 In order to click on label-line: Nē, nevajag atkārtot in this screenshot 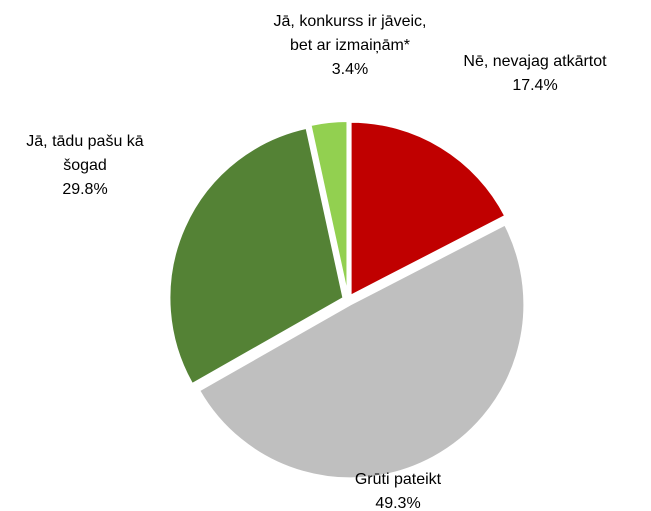, I will do `click(535, 61)`.